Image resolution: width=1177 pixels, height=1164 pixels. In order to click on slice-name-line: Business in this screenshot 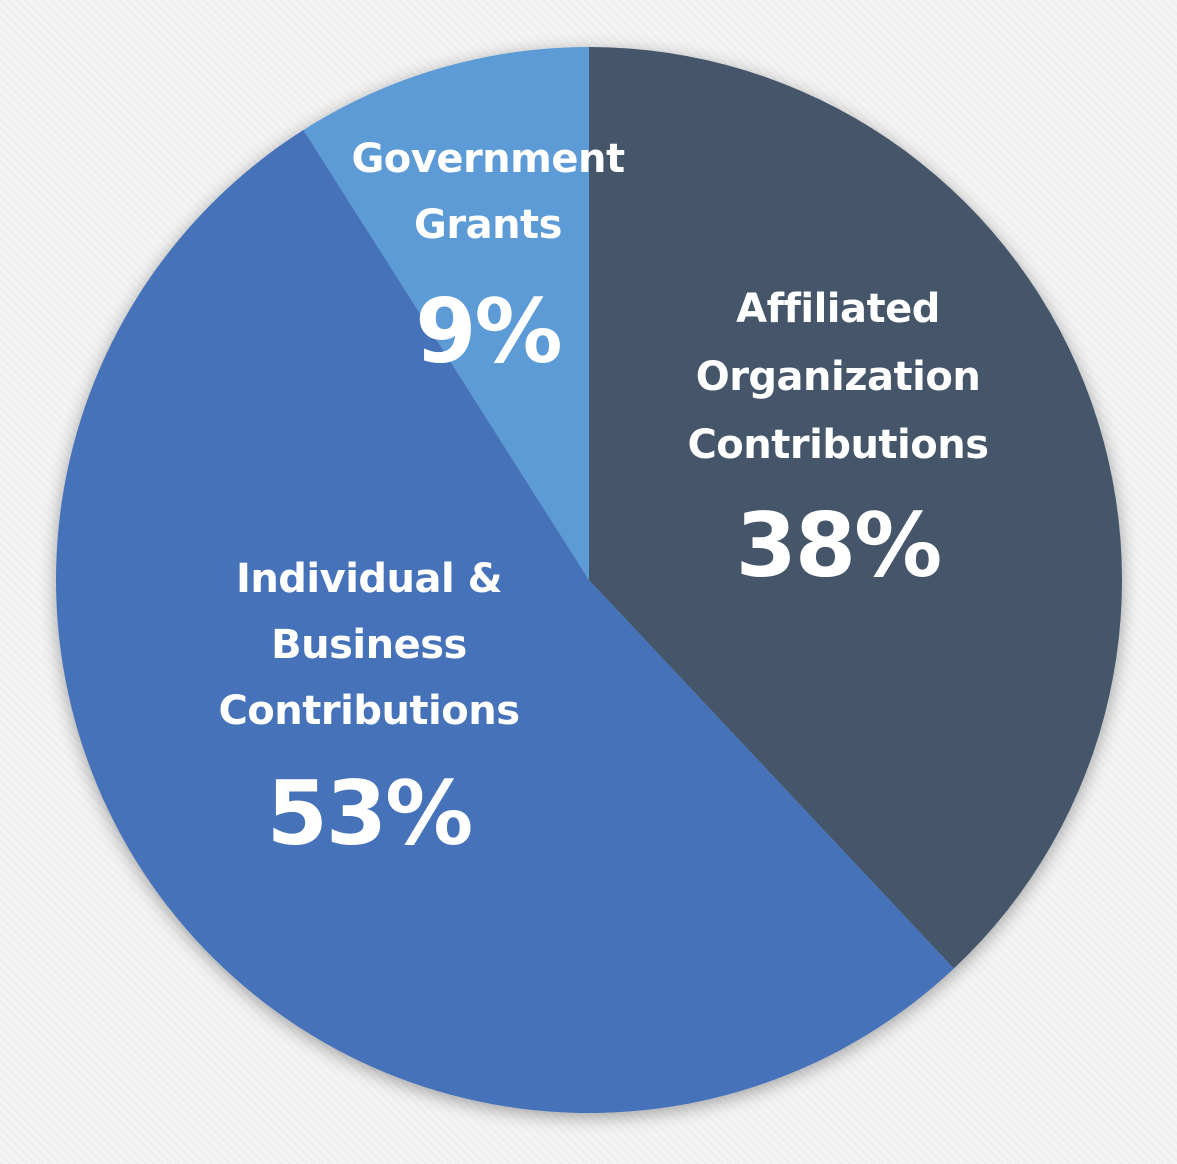, I will do `click(369, 645)`.